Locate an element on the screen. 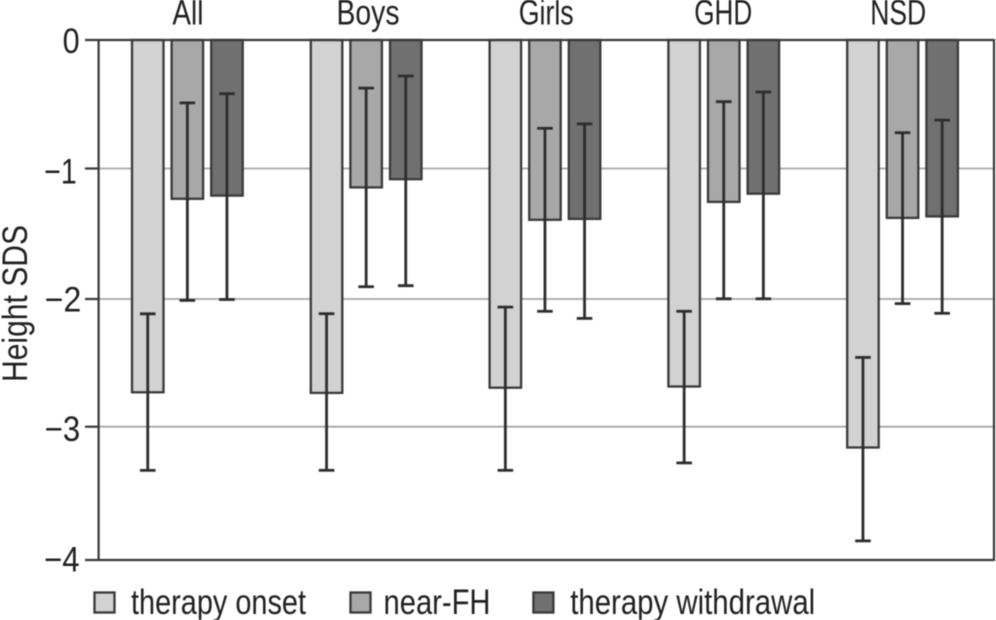 Image resolution: width=996 pixels, height=620 pixels. svg-text: −3 is located at coordinates (63, 429).